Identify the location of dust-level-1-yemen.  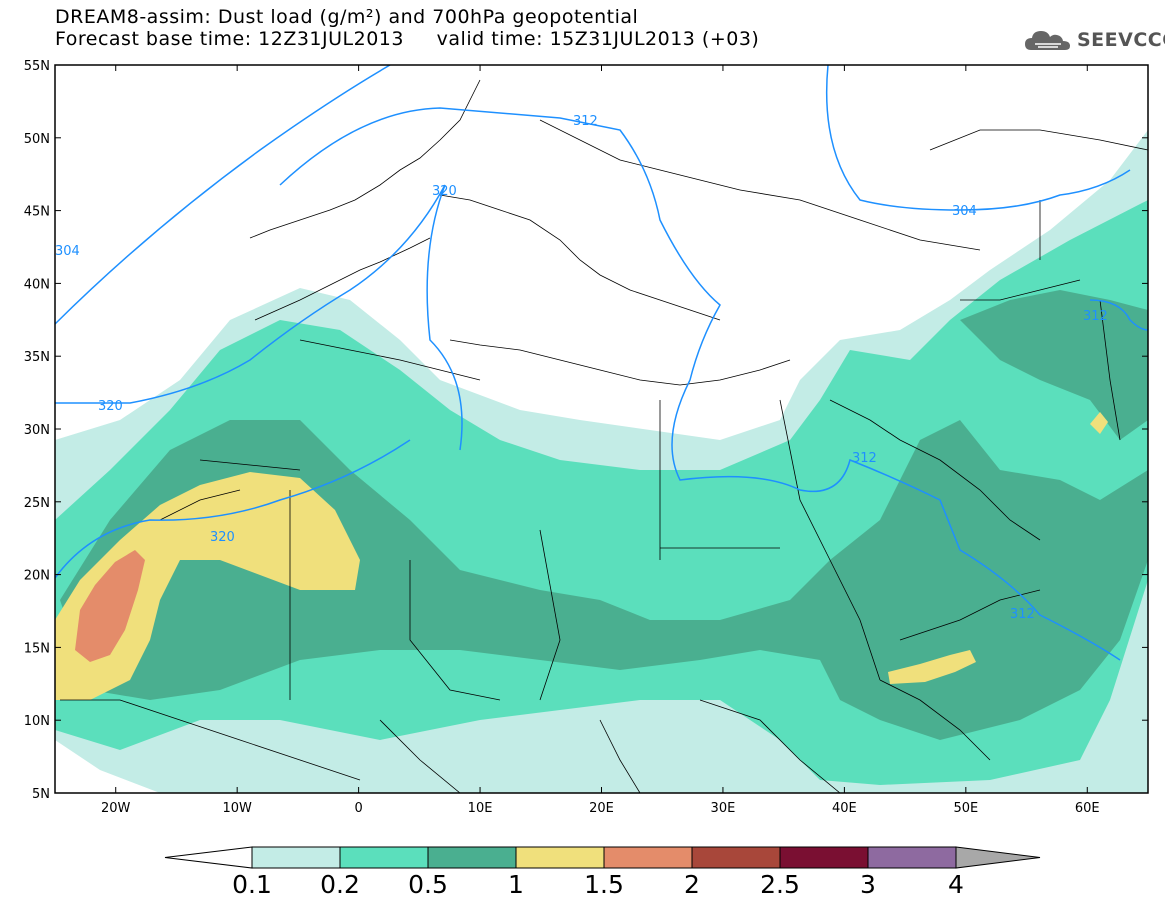
(932, 667).